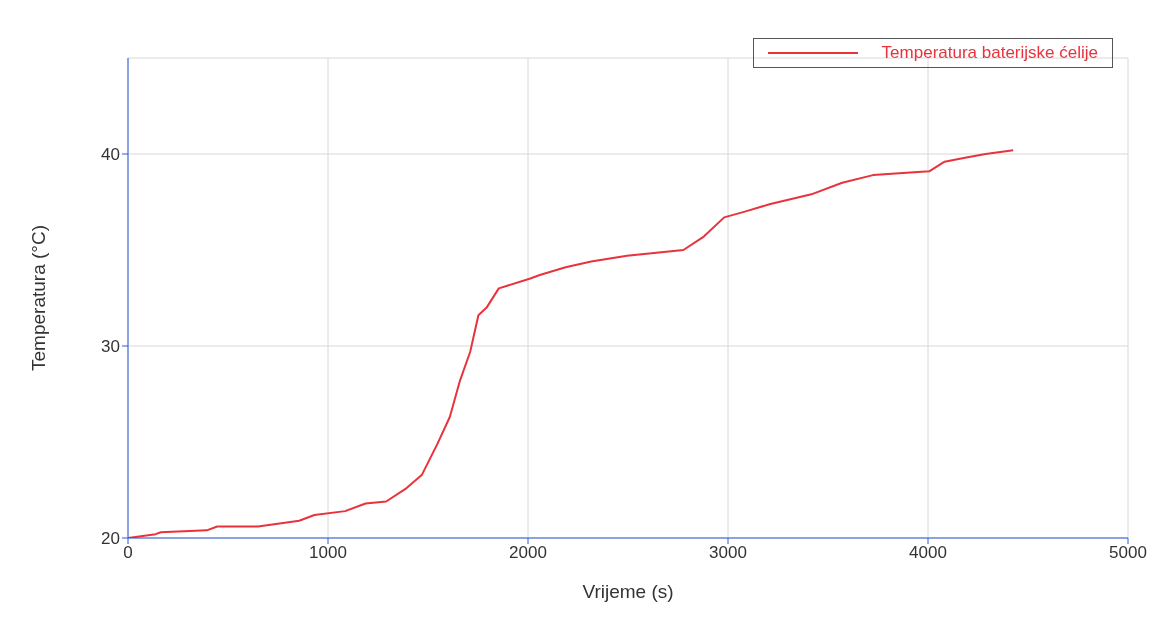 This screenshot has width=1169, height=623. What do you see at coordinates (989, 53) in the screenshot?
I see `text: Temperatura baterijske ćelije` at bounding box center [989, 53].